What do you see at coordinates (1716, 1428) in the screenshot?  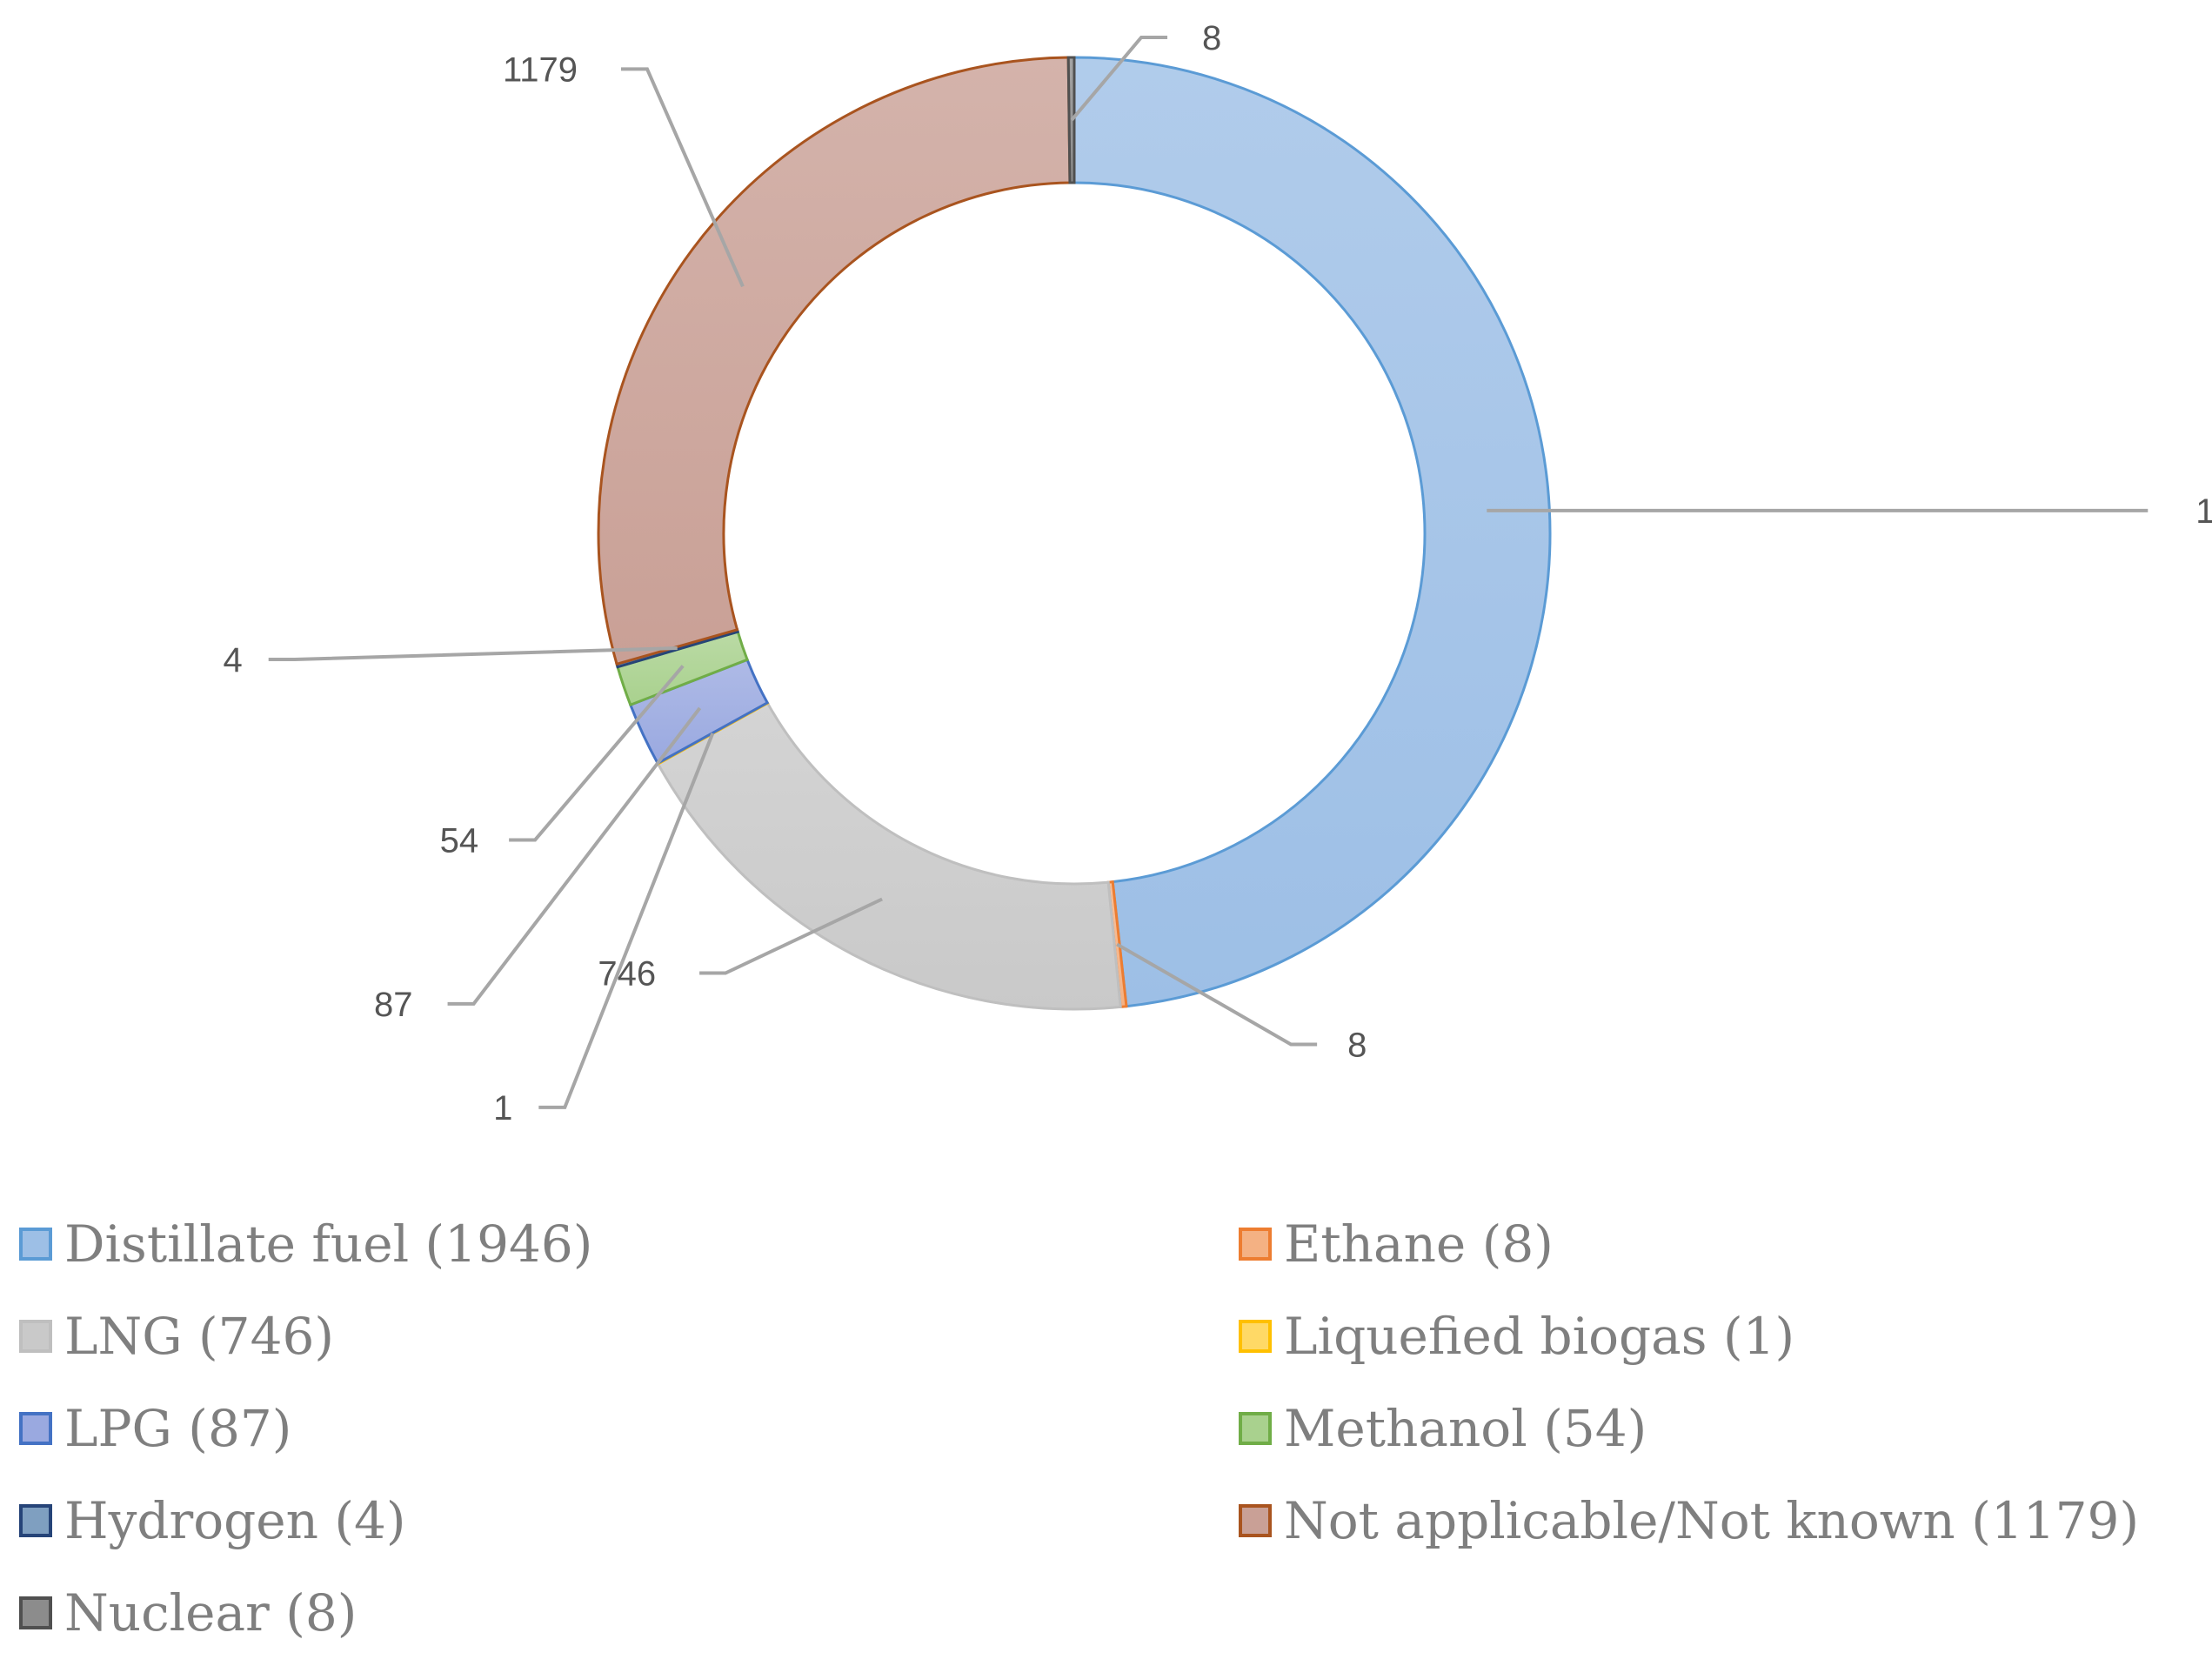 I see `legend-item-5: Methanol (54)` at bounding box center [1716, 1428].